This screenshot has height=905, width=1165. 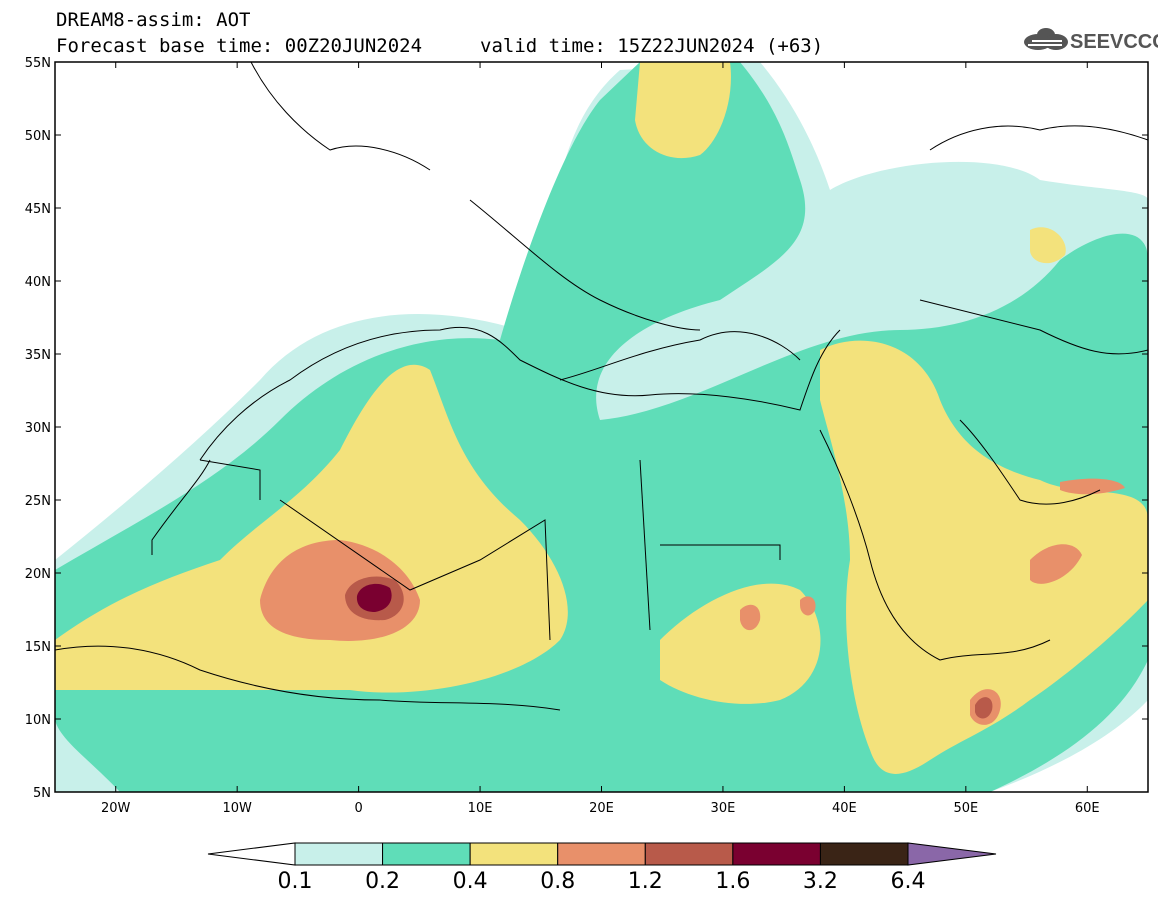 I want to click on lat-tick-label: 35N, so click(x=38, y=355).